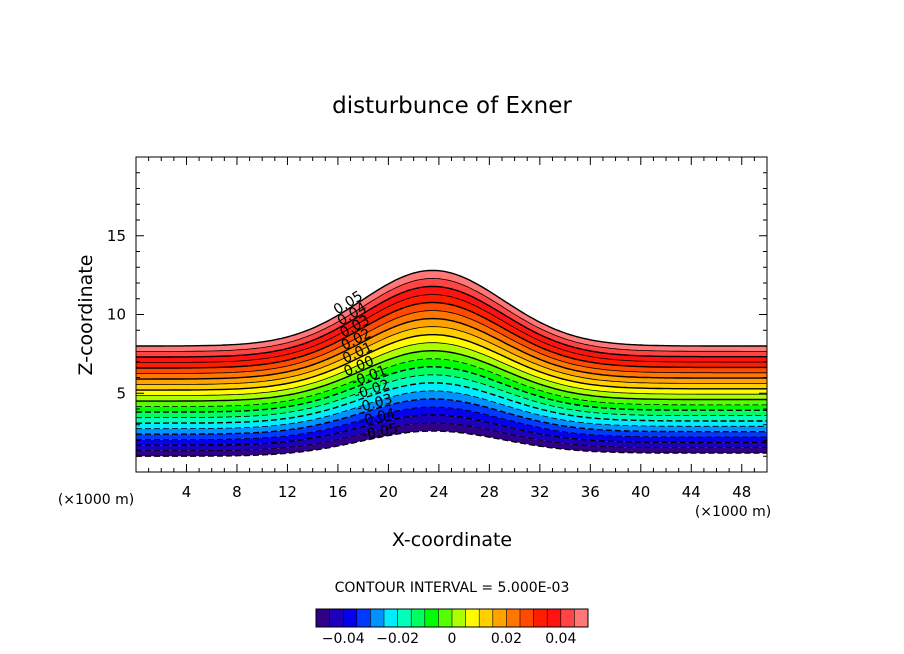  I want to click on contour-interval-text: CONTOUR INTERVAL = 5.000E-03, so click(452, 588).